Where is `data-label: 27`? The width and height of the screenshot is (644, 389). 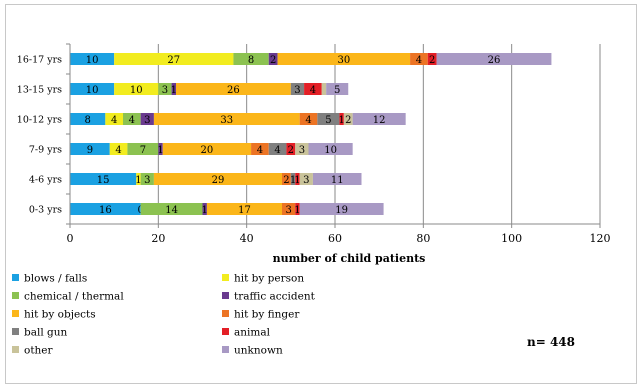 data-label: 27 is located at coordinates (173, 60).